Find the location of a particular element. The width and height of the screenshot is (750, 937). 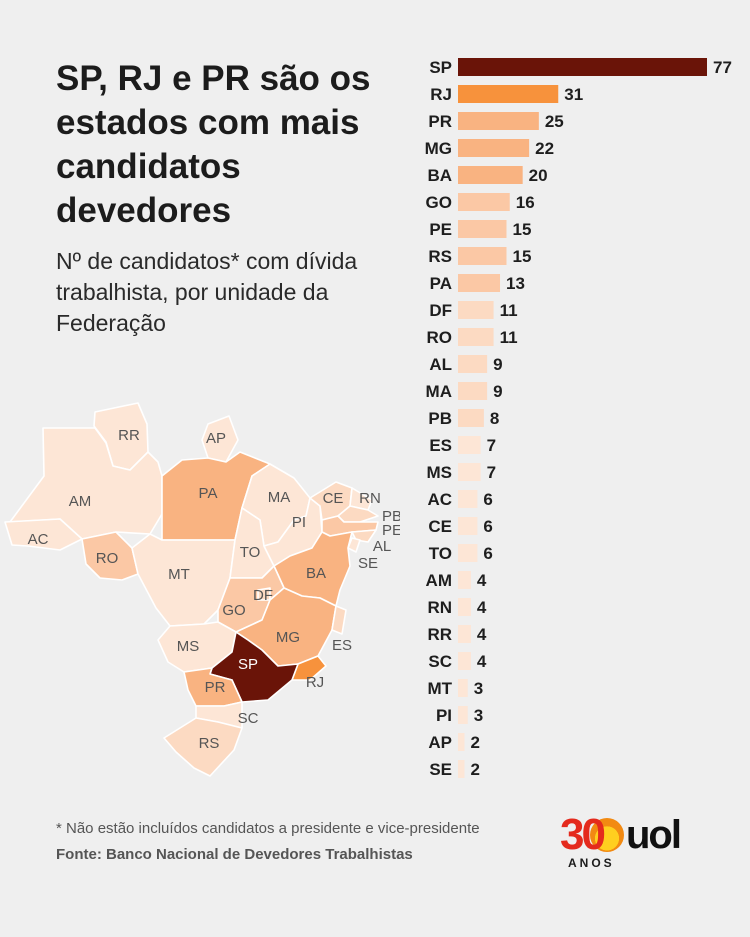

map-label-ro: RO is located at coordinates (107, 558).